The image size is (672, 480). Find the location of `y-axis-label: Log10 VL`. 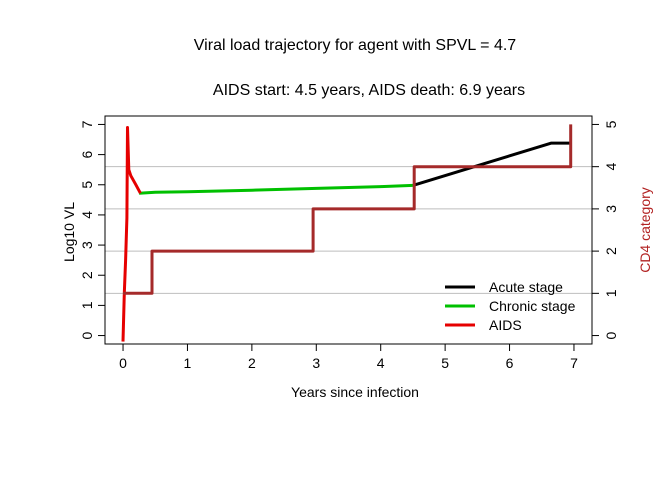

y-axis-label: Log10 VL is located at coordinates (69, 232).